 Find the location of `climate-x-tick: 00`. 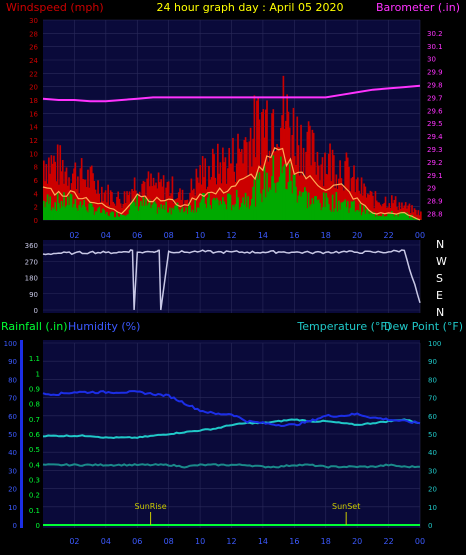

climate-x-tick: 00 is located at coordinates (420, 541).